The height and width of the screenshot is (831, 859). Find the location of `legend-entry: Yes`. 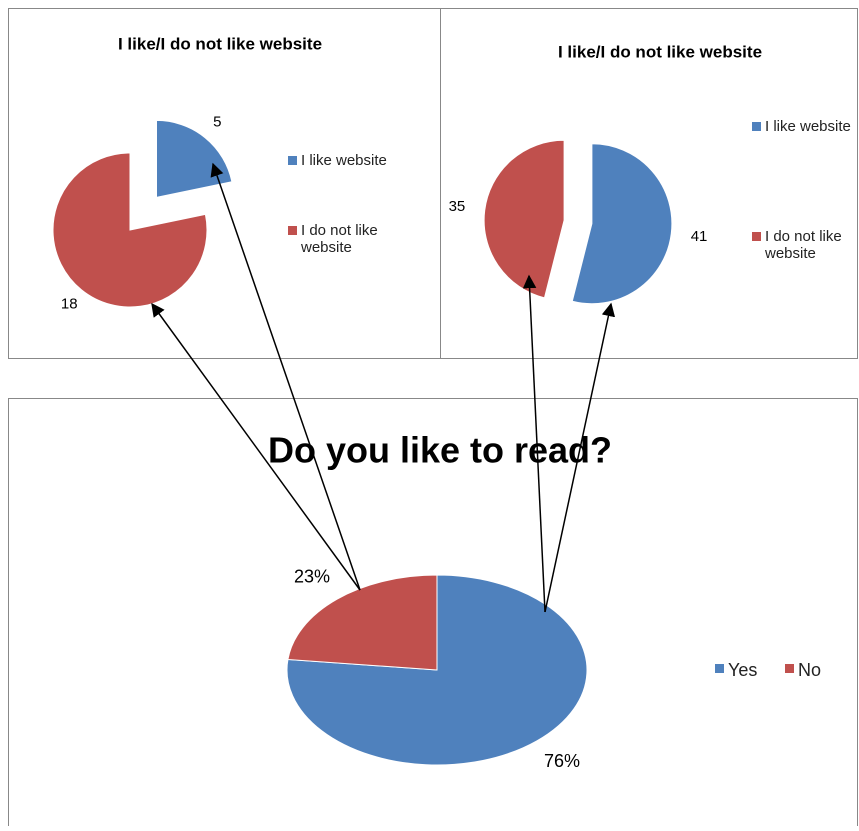

legend-entry: Yes is located at coordinates (755, 670).